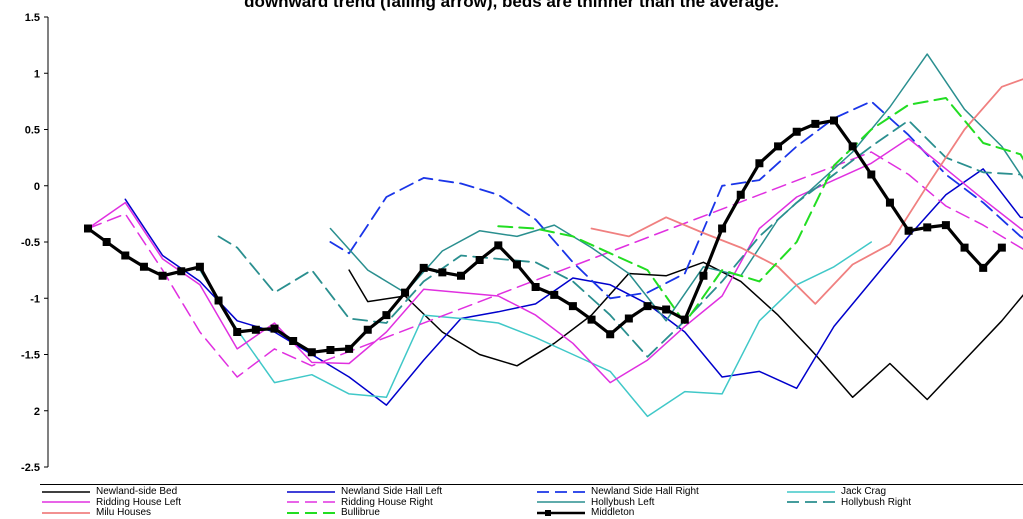  I want to click on y-tick-label: 0.5, so click(32, 131).